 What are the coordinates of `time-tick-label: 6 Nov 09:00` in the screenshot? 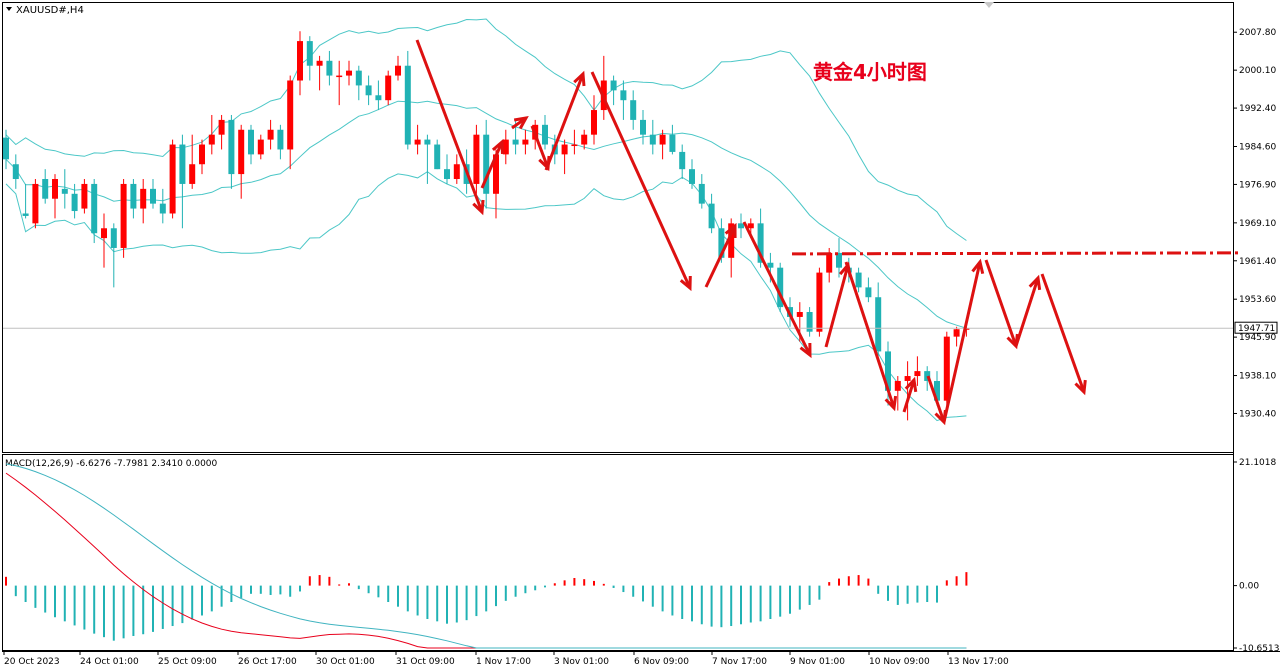 It's located at (661, 662).